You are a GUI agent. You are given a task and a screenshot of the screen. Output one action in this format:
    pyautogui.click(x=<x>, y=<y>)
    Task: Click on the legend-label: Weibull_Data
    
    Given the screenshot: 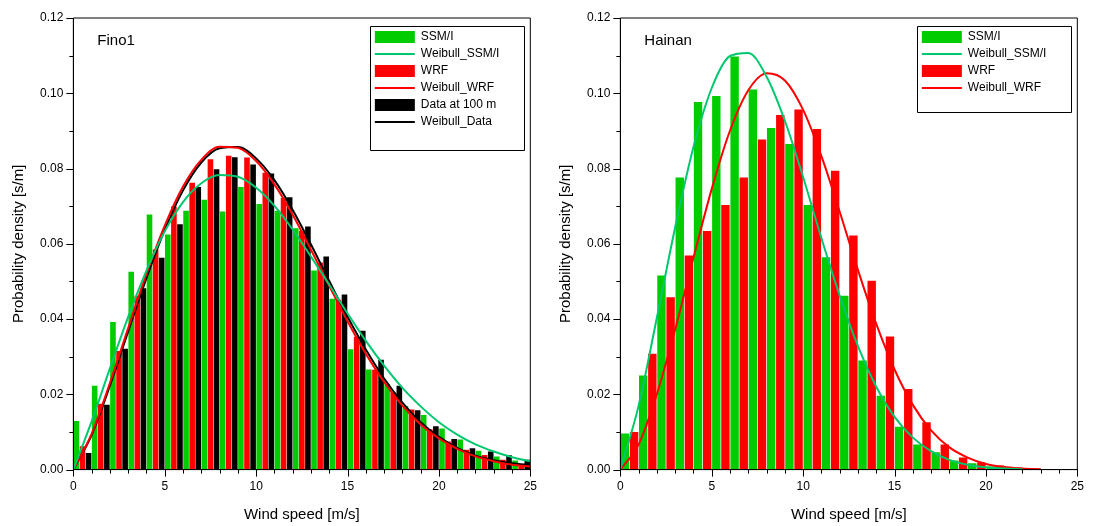 What is the action you would take?
    pyautogui.click(x=456, y=121)
    